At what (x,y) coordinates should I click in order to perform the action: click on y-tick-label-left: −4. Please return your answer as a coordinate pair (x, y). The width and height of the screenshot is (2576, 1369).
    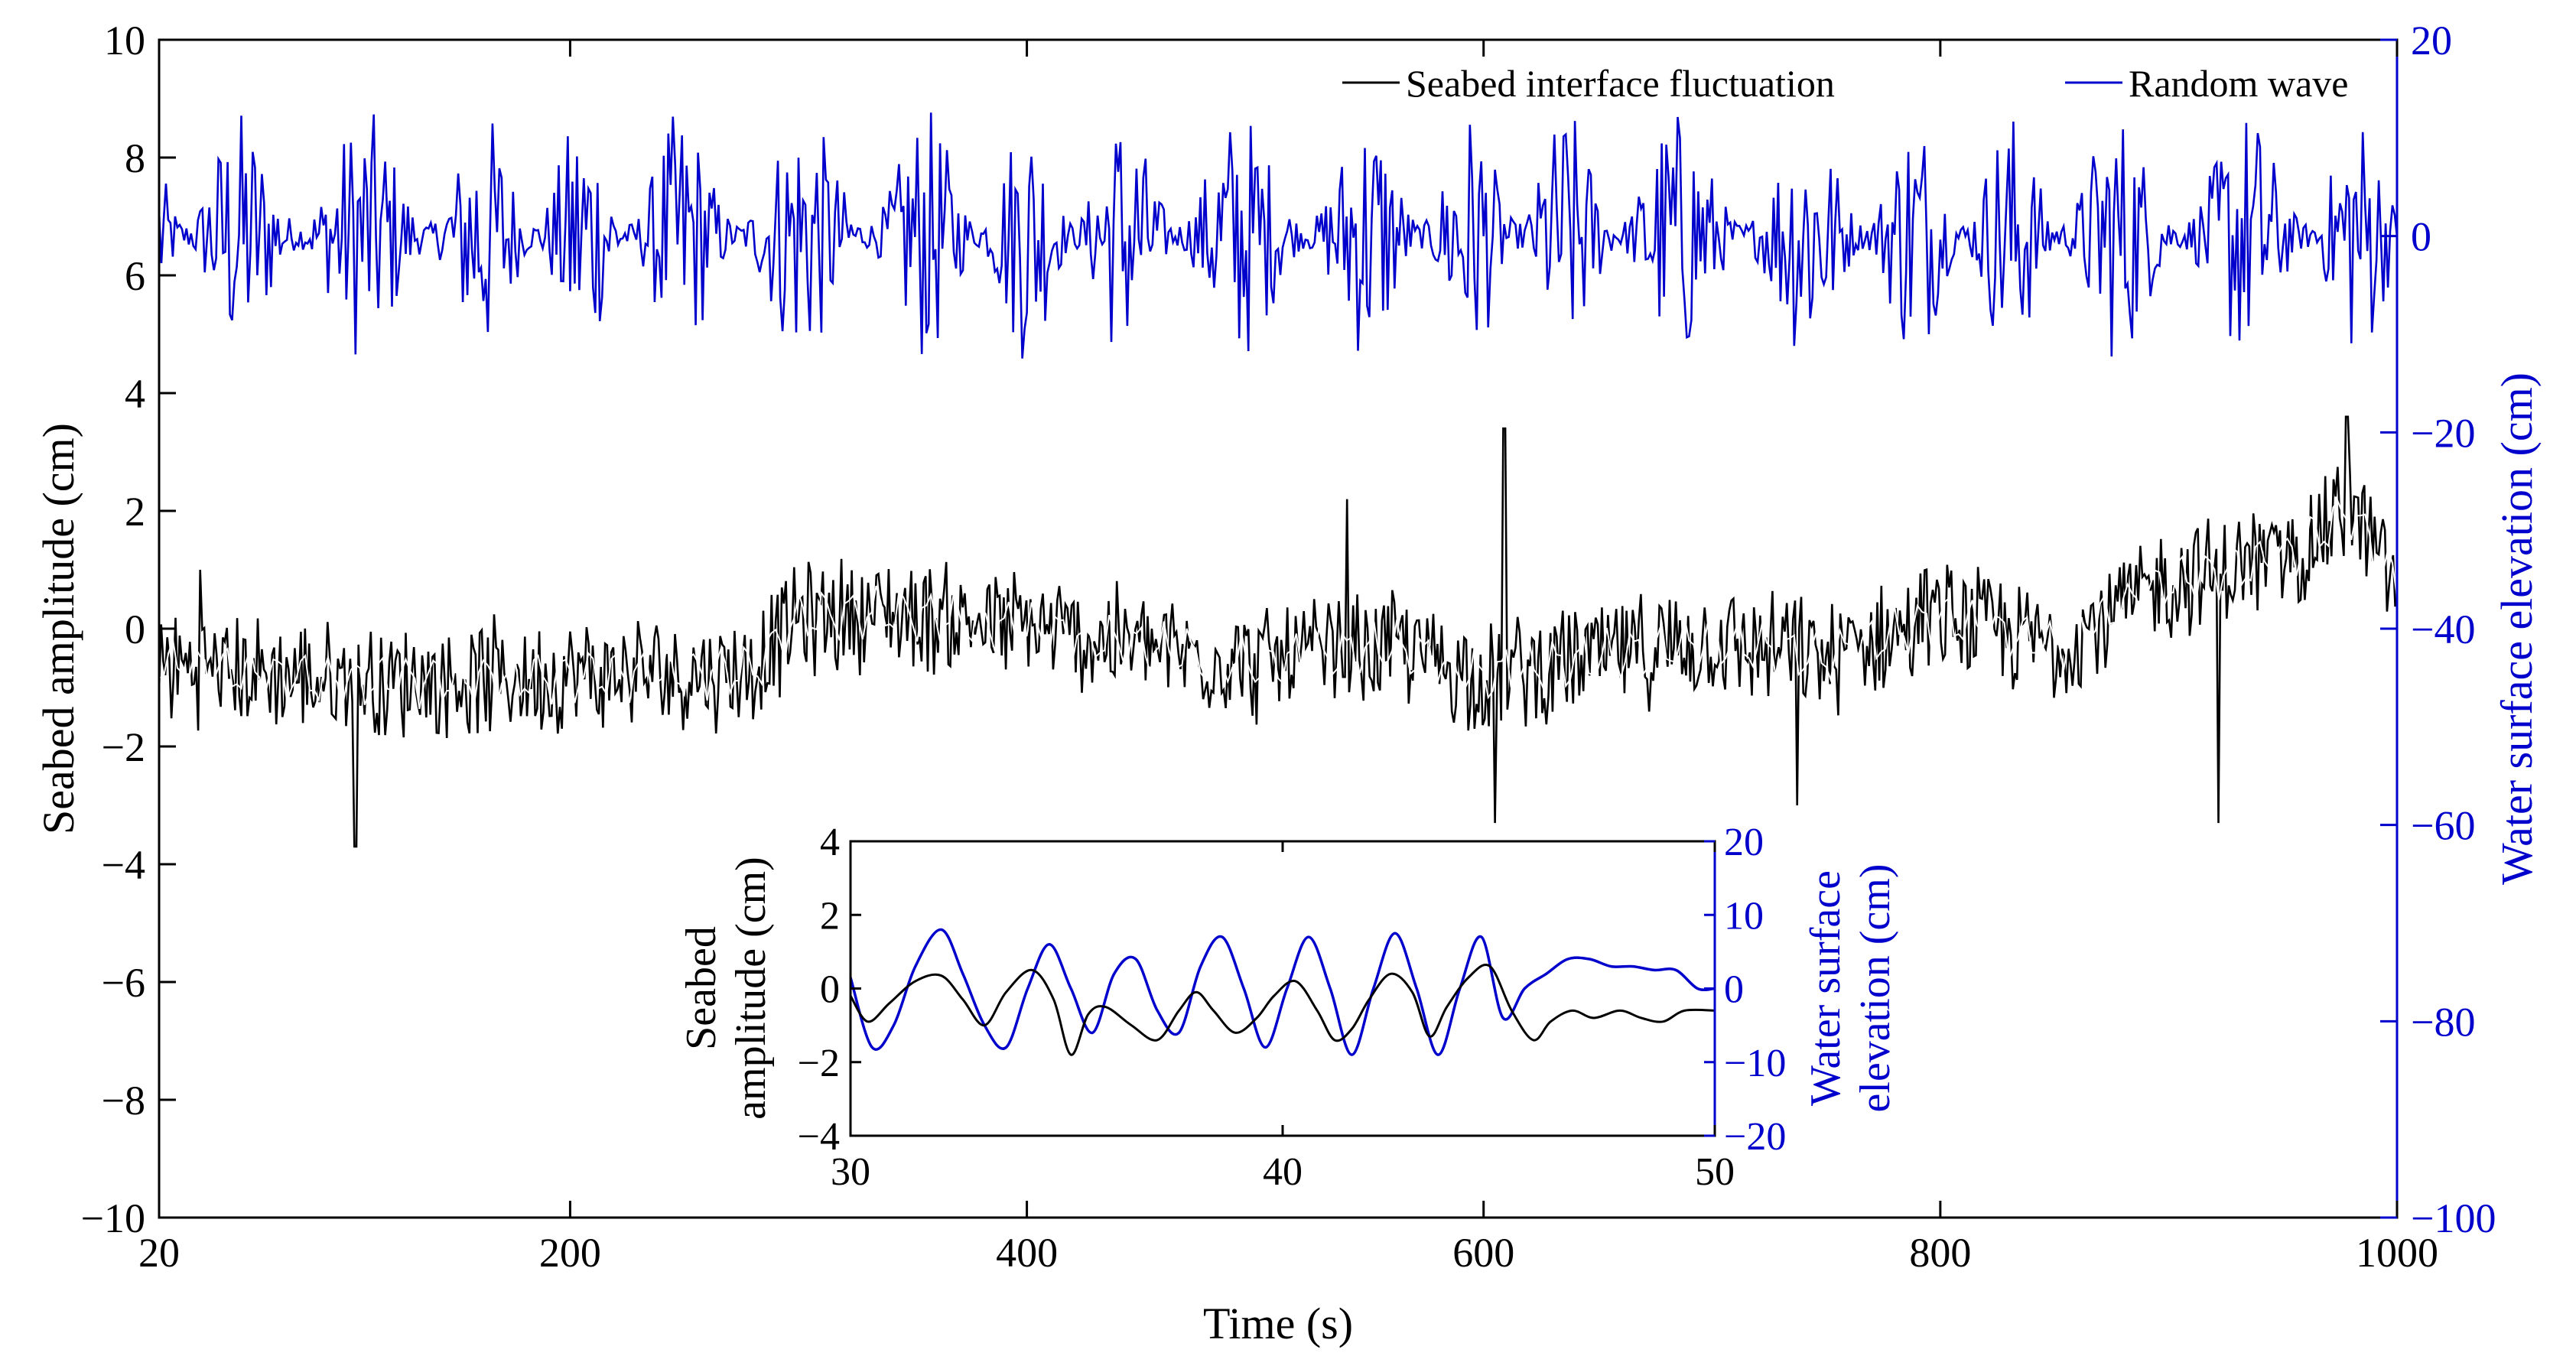
    Looking at the image, I should click on (123, 865).